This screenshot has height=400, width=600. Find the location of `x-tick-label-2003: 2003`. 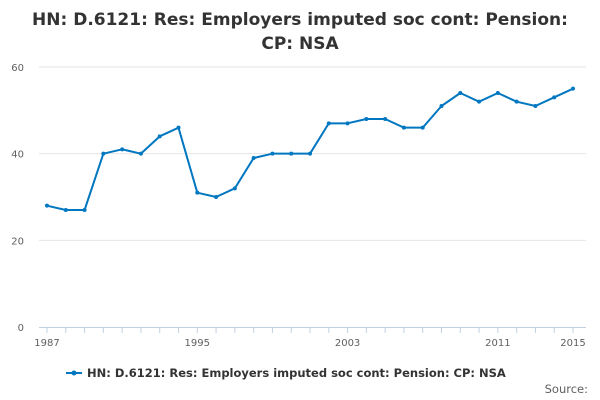

x-tick-label-2003: 2003 is located at coordinates (347, 343).